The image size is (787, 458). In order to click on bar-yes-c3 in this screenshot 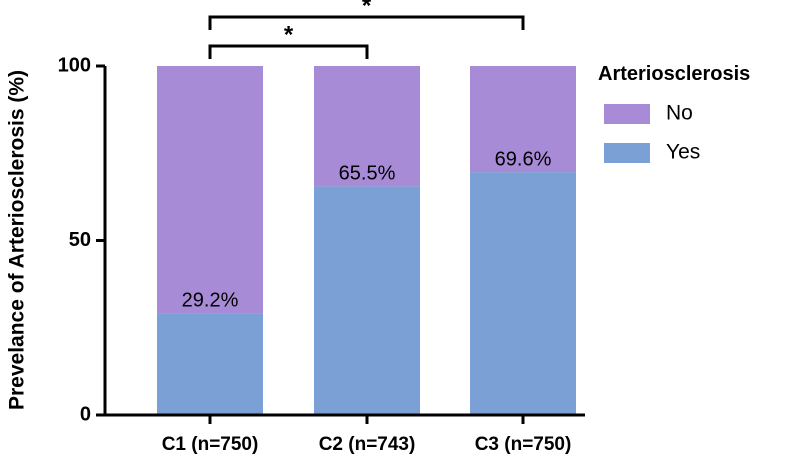, I will do `click(523, 293)`.